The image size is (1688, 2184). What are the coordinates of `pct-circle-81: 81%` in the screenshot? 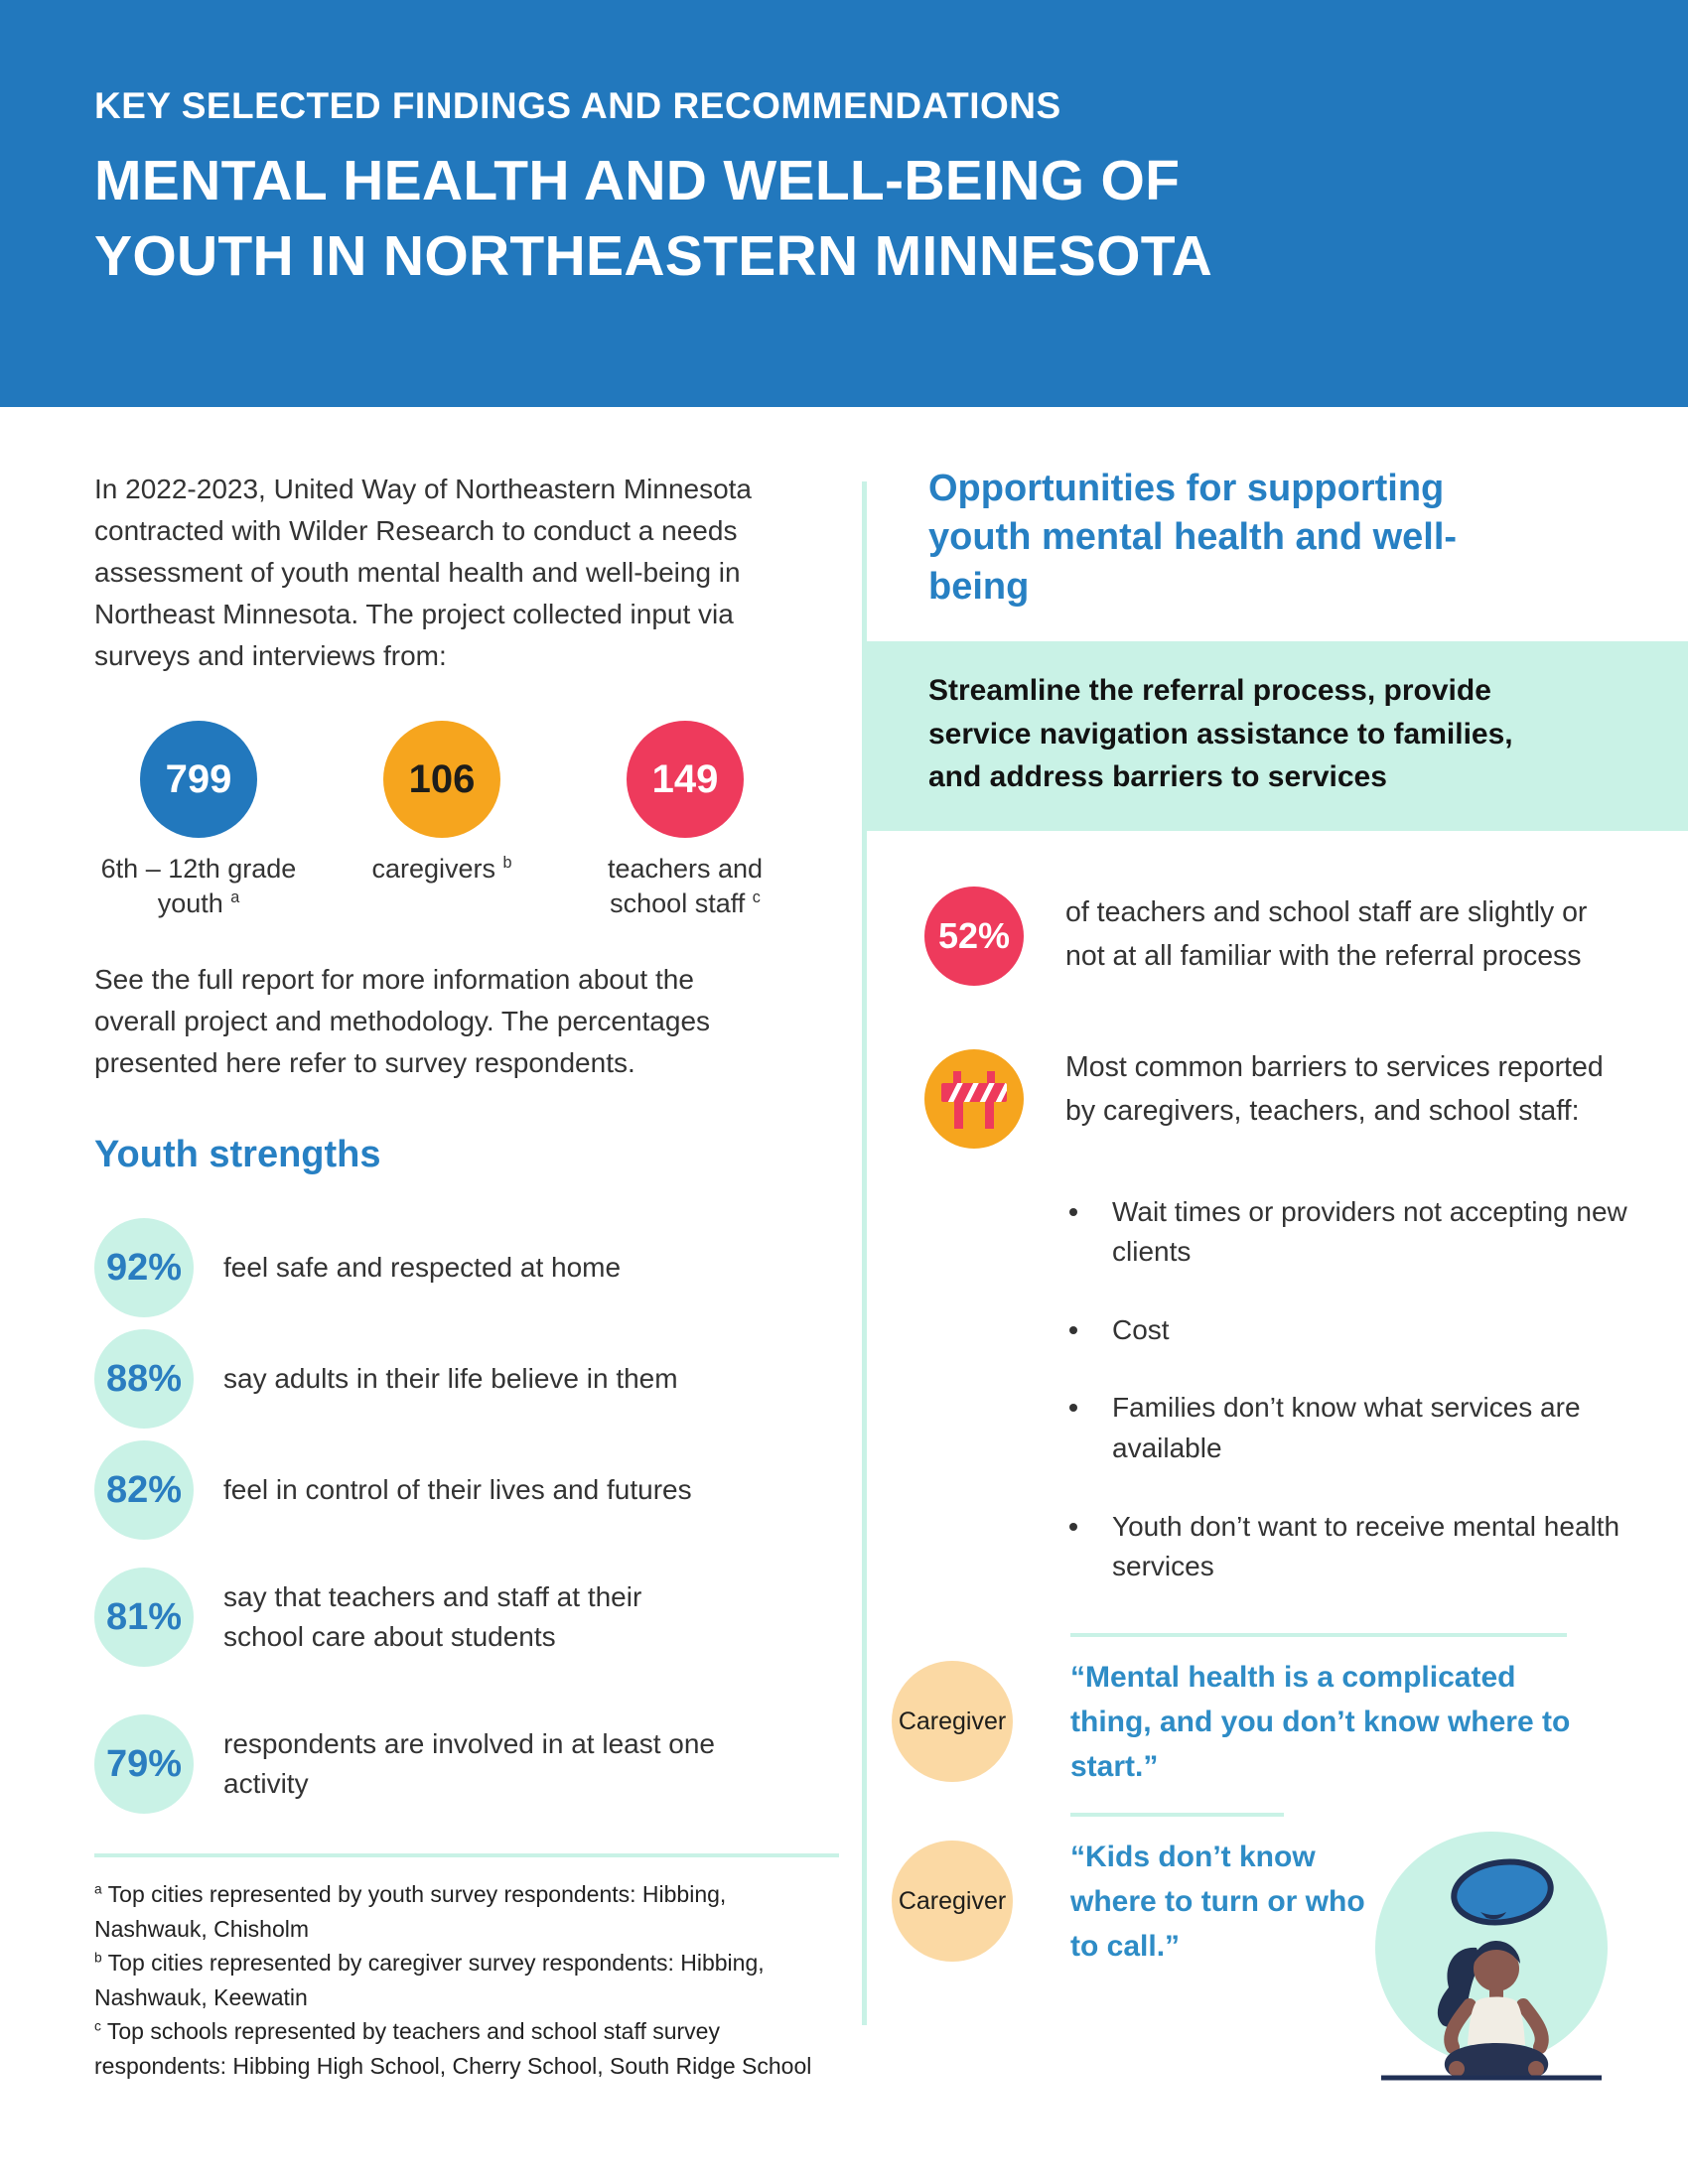 It's located at (144, 1618).